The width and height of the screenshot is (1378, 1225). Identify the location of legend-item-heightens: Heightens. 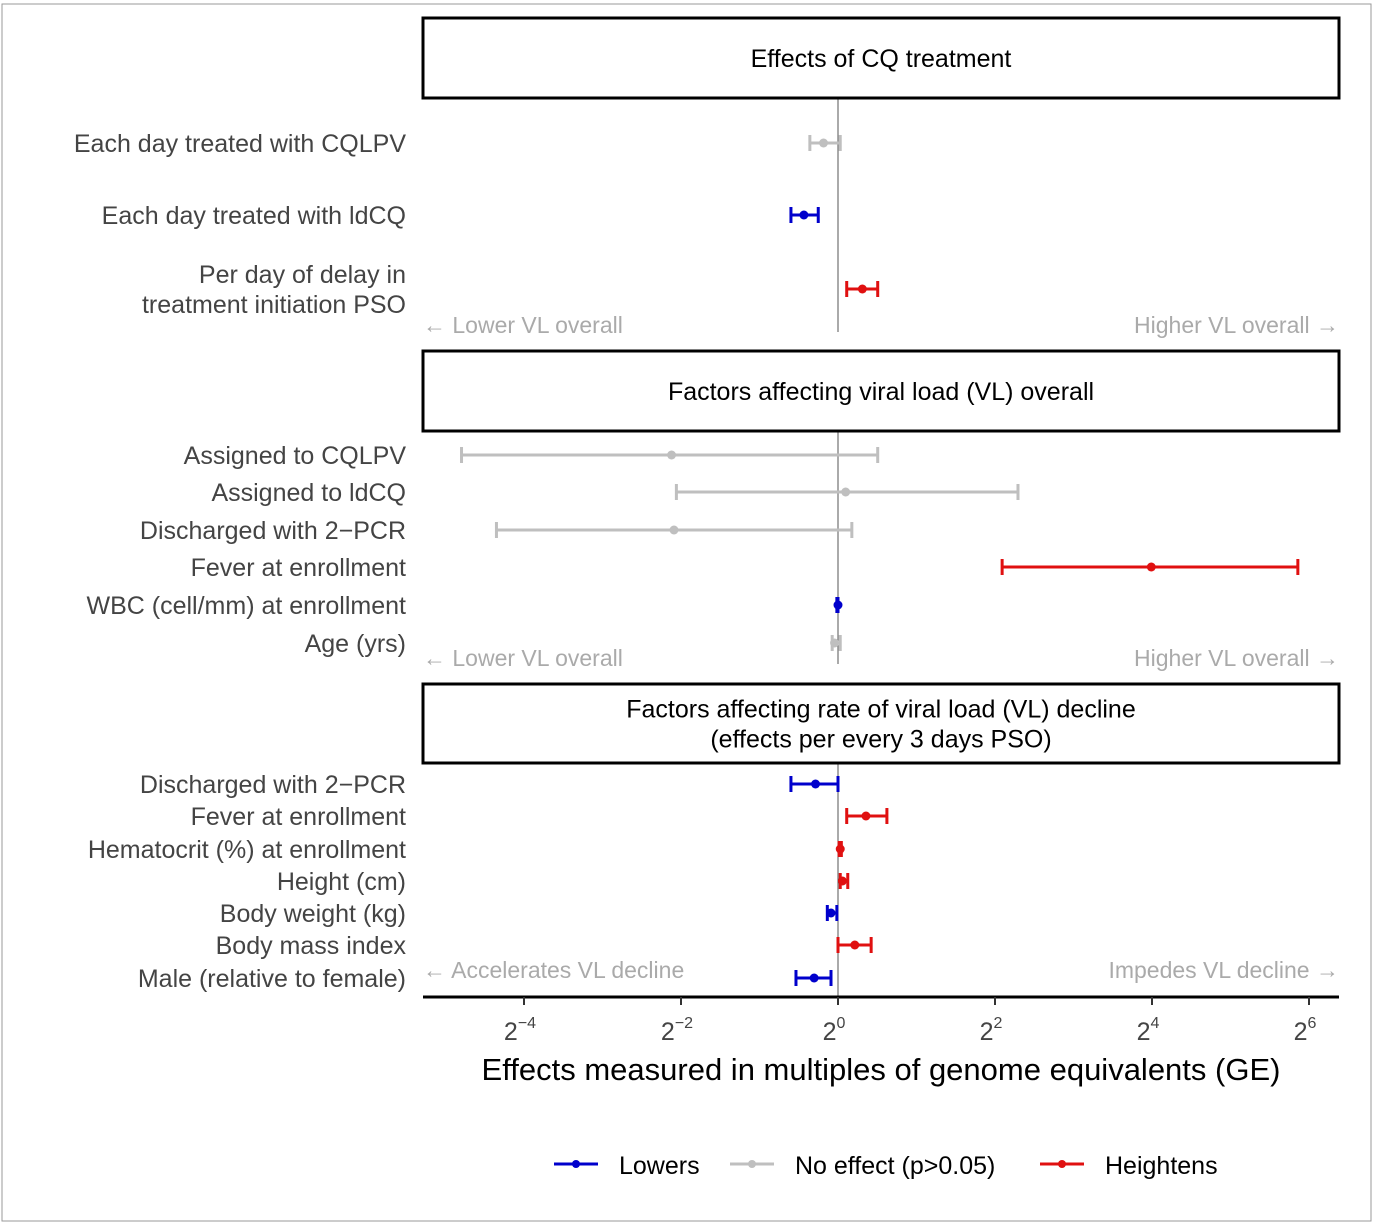
(1129, 1166).